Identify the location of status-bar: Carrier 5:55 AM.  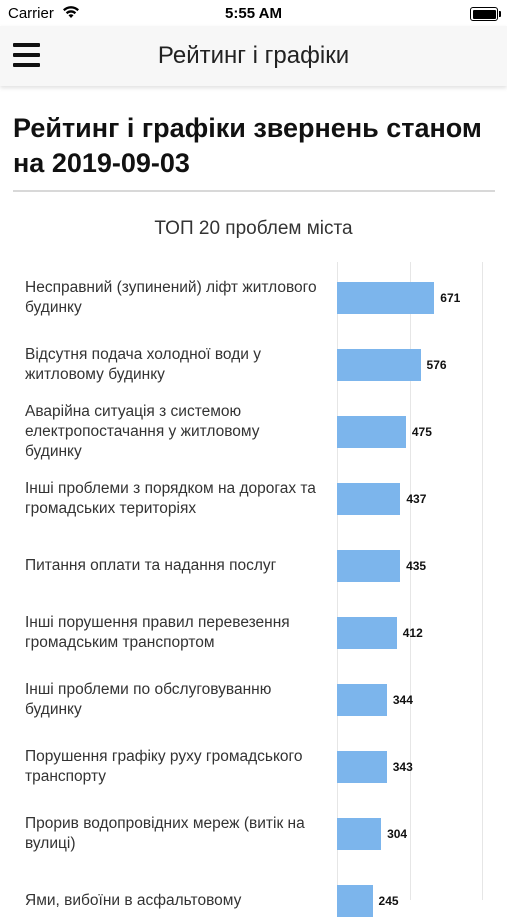
(253, 13).